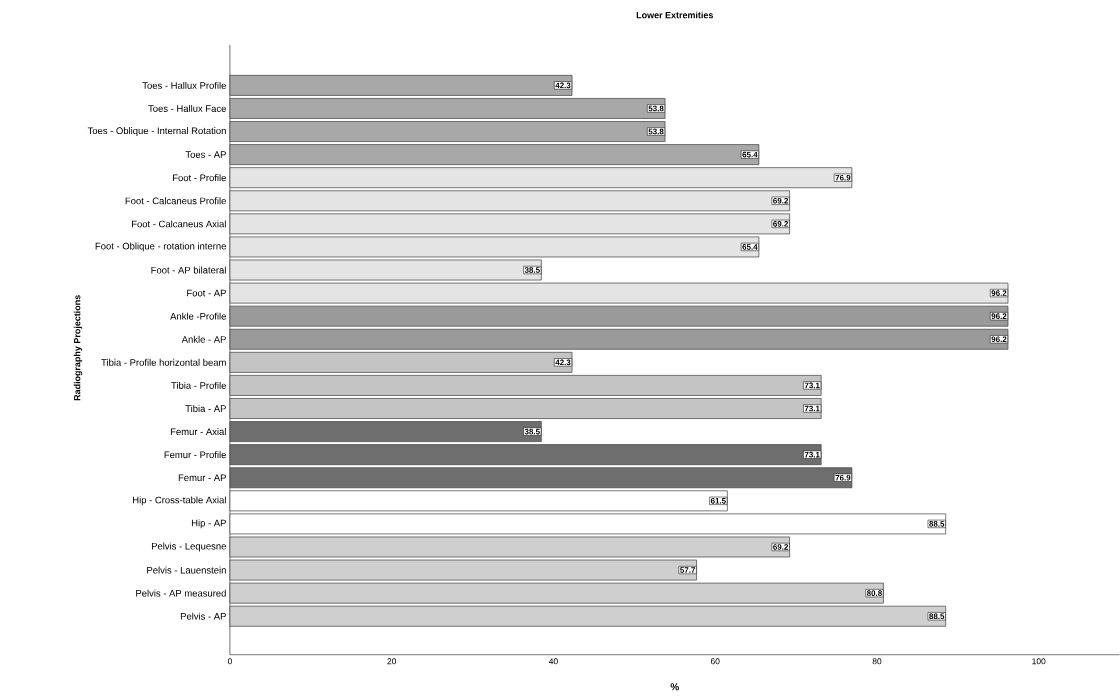 The width and height of the screenshot is (1120, 696). What do you see at coordinates (198, 386) in the screenshot?
I see `y-tick-label: Tibia - Profile` at bounding box center [198, 386].